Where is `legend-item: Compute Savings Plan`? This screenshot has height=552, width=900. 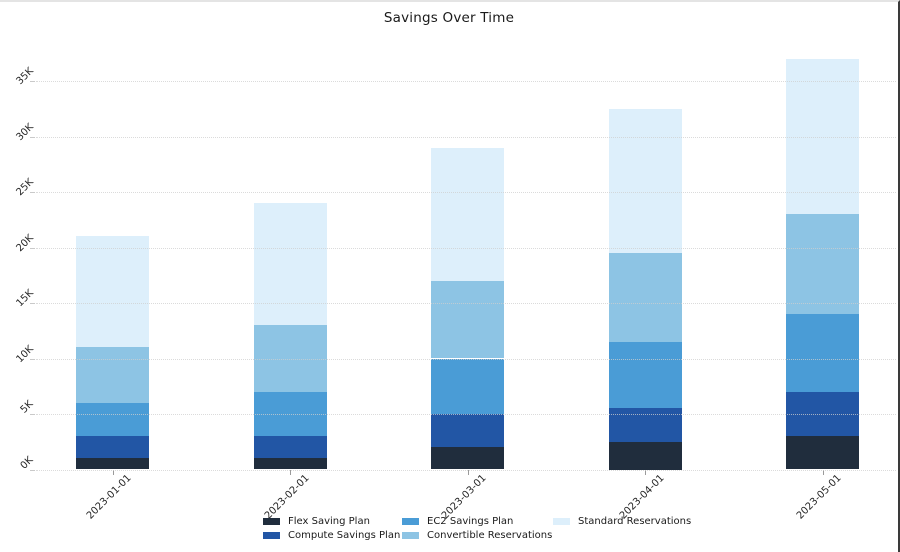 legend-item: Compute Savings Plan is located at coordinates (331, 535).